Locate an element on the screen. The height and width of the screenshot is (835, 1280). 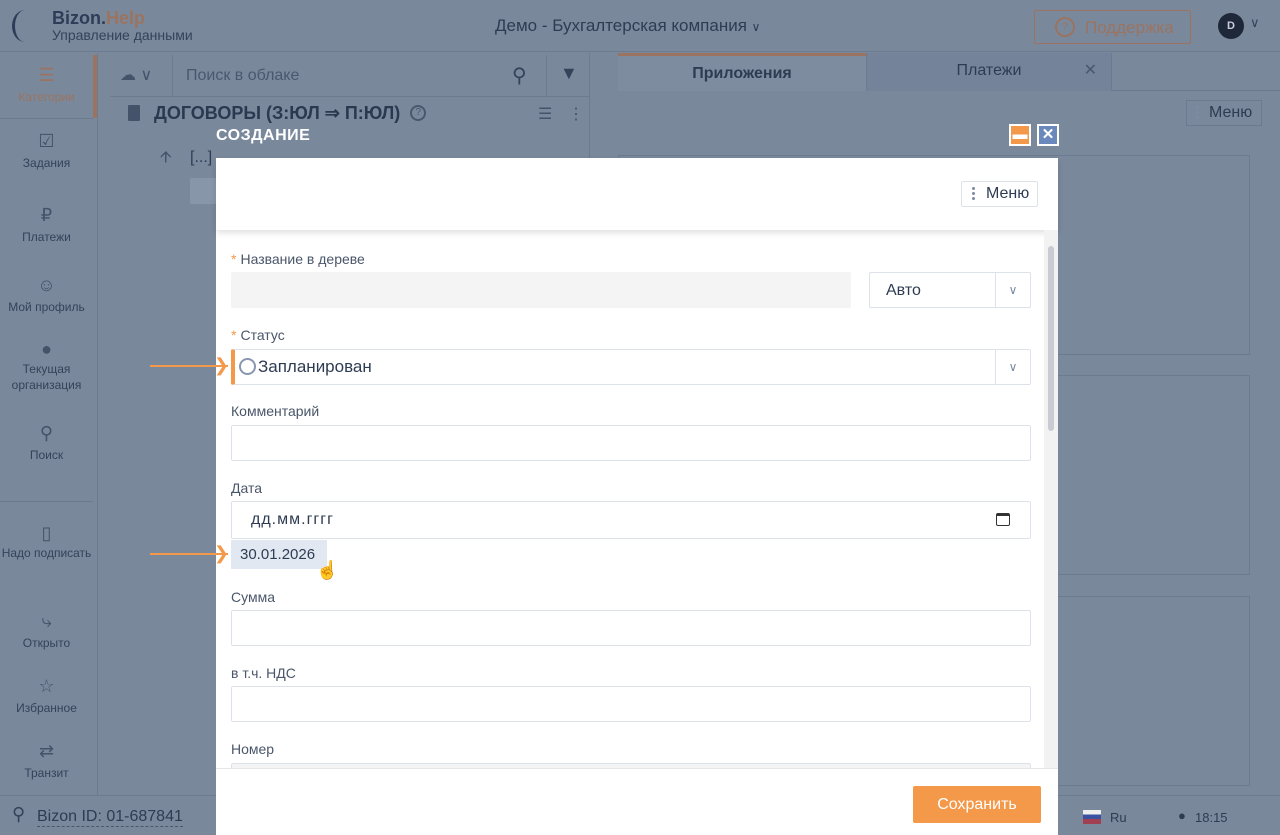
sum-input is located at coordinates (631, 628).